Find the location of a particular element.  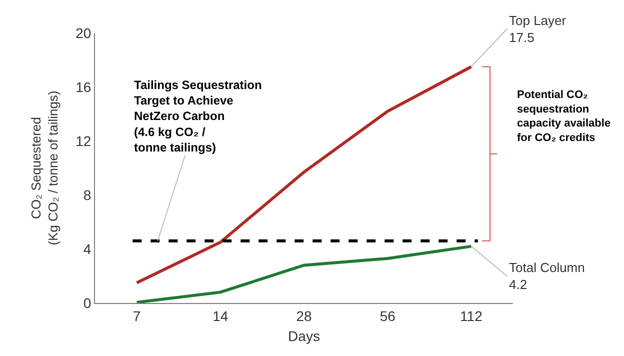

x-axis-title: Days is located at coordinates (304, 336).